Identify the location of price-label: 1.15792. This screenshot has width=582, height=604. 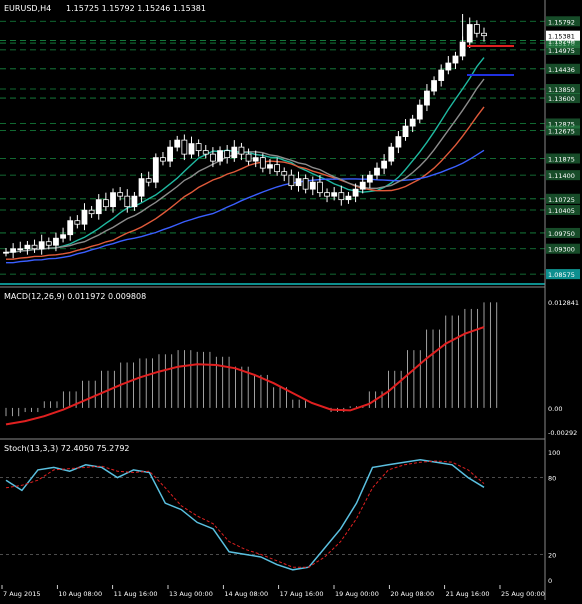
(561, 22).